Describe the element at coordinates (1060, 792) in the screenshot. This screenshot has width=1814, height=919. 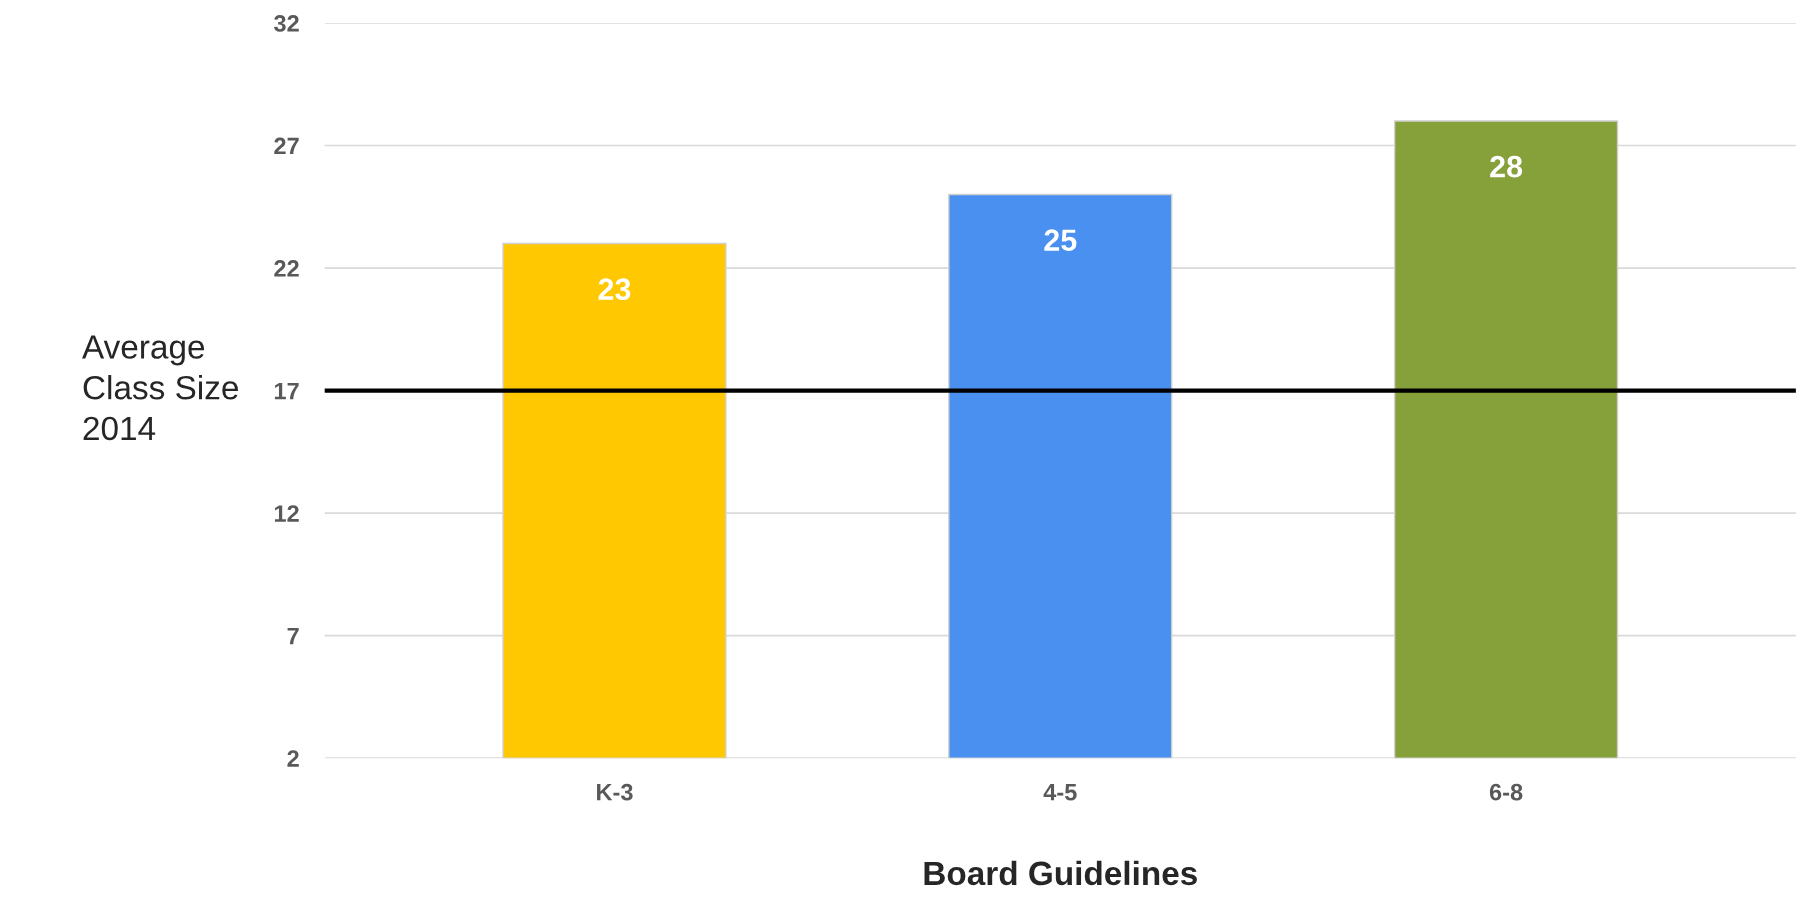
I see `x-tick-label: 4-5` at that location.